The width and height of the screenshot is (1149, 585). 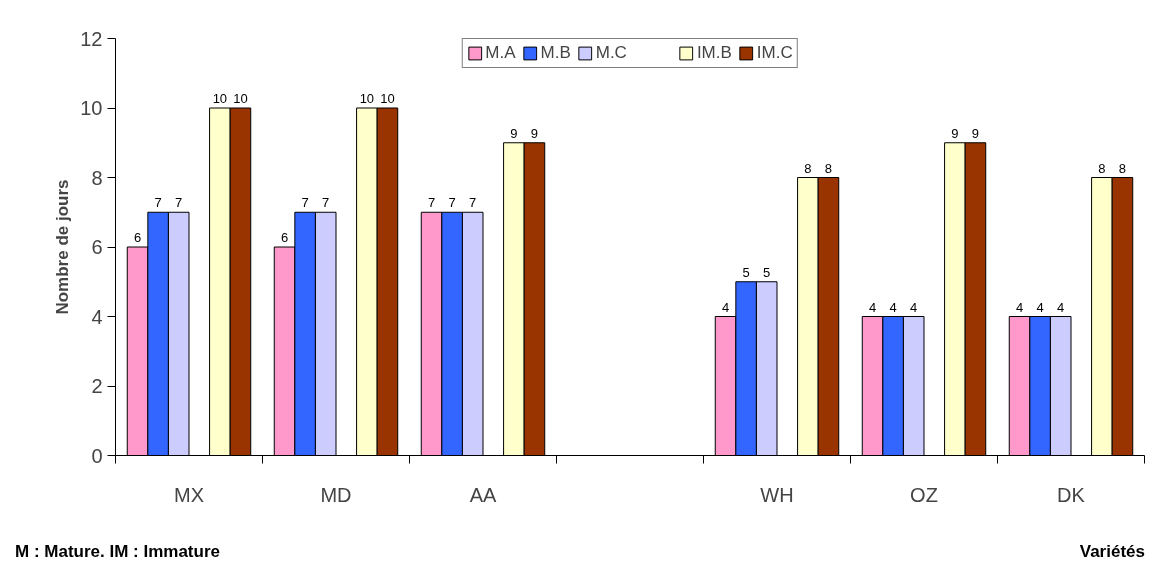 I want to click on legend-label: IM.C, so click(x=774, y=53).